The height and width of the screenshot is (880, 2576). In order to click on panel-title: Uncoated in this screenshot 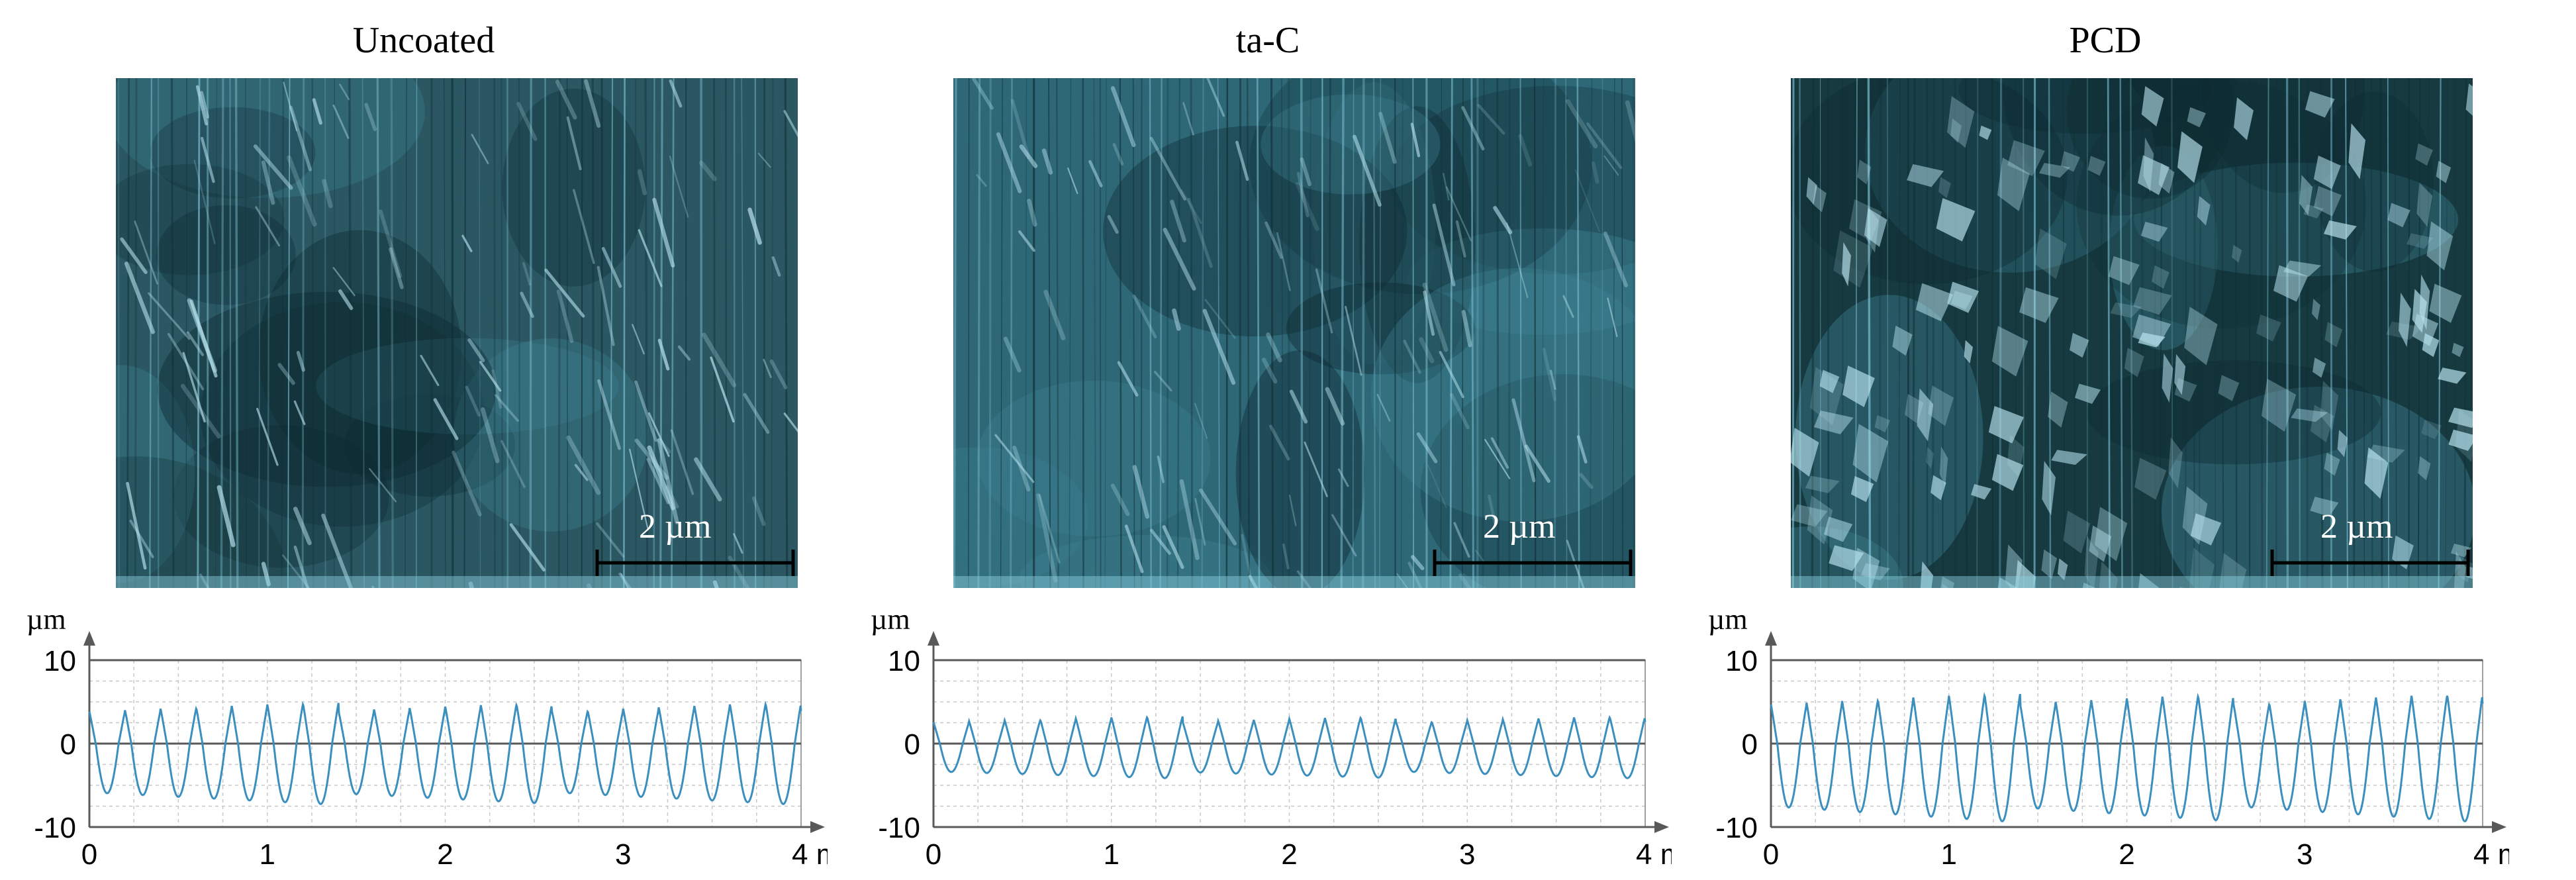, I will do `click(423, 40)`.